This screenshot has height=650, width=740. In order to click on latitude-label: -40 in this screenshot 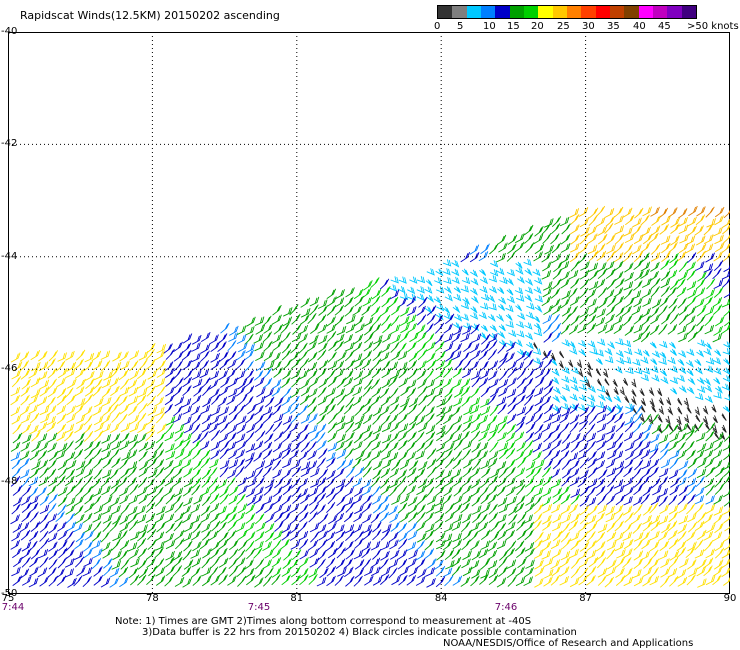, I will do `click(9, 31)`.